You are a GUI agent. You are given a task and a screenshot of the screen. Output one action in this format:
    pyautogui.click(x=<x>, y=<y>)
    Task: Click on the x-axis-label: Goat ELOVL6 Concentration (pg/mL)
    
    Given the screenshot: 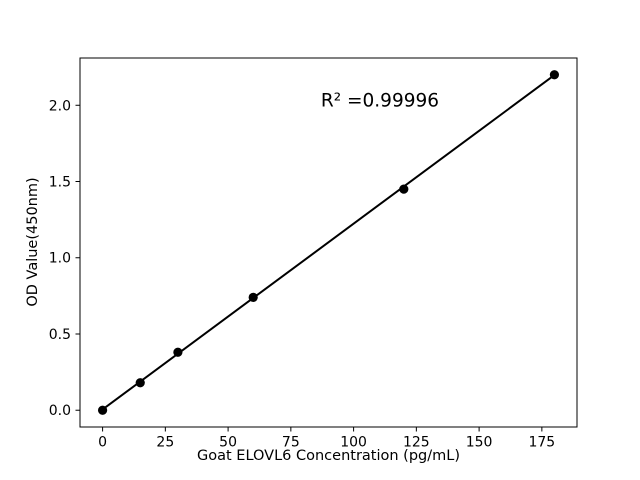 What is the action you would take?
    pyautogui.click(x=328, y=456)
    